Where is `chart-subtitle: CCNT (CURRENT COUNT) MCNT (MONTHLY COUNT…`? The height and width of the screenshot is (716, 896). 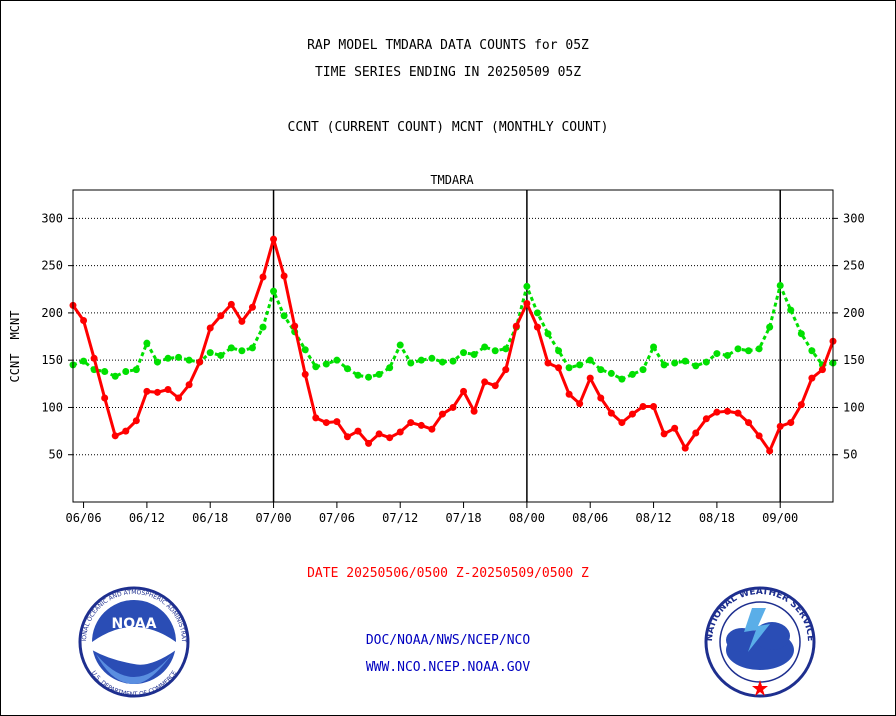 chart-subtitle: CCNT (CURRENT COUNT) MCNT (MONTHLY COUNT… is located at coordinates (448, 127).